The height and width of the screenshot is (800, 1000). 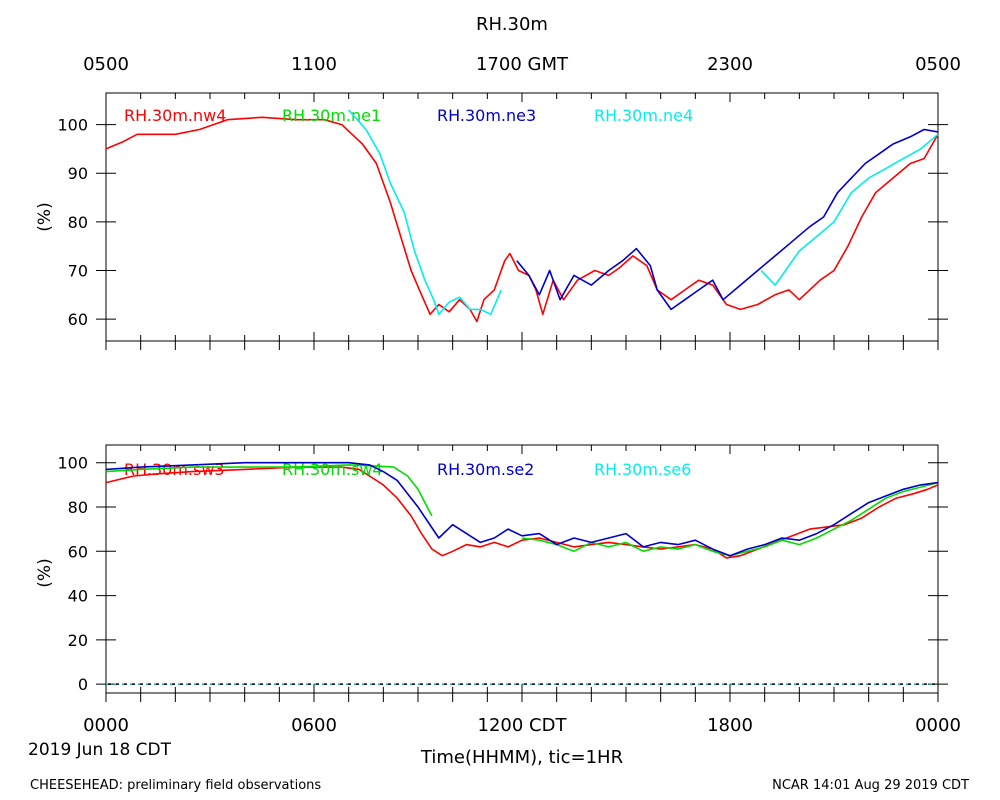 I want to click on legend-entry: RH.30m.ne3, so click(x=486, y=115).